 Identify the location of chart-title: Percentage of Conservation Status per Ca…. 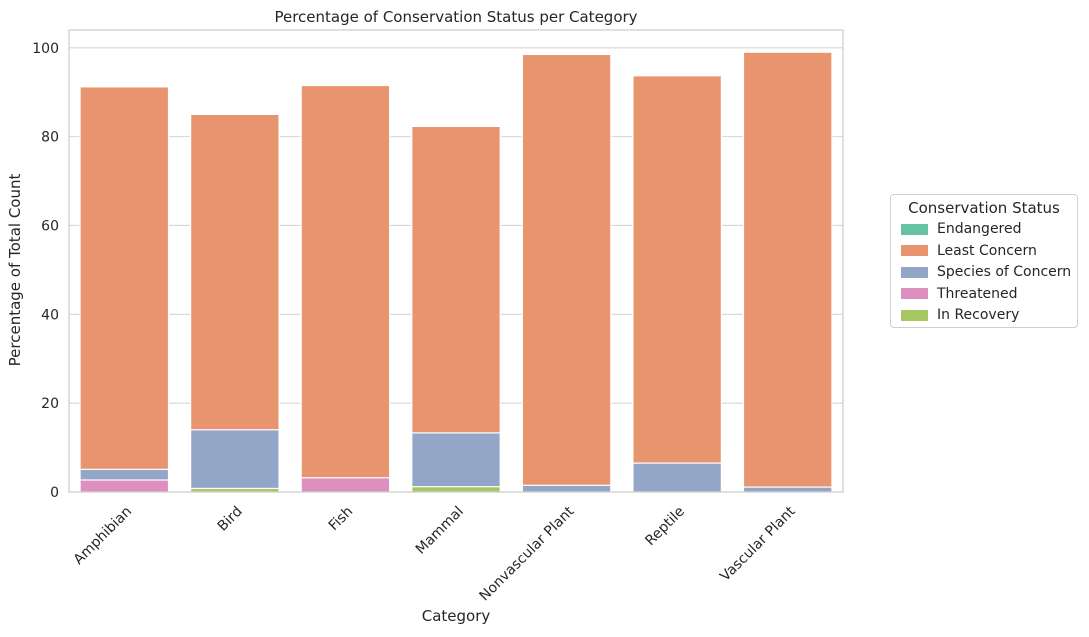
(455, 17).